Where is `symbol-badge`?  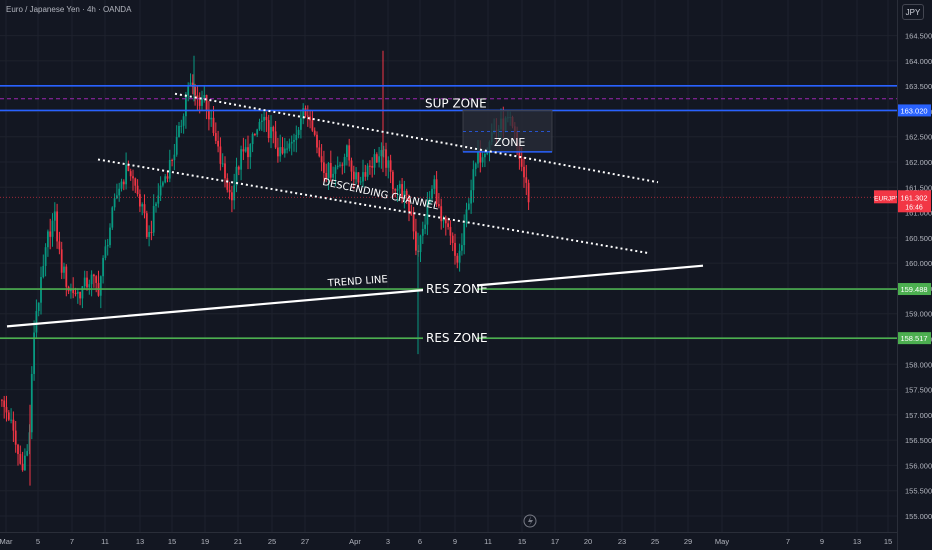
symbol-badge is located at coordinates (887, 197).